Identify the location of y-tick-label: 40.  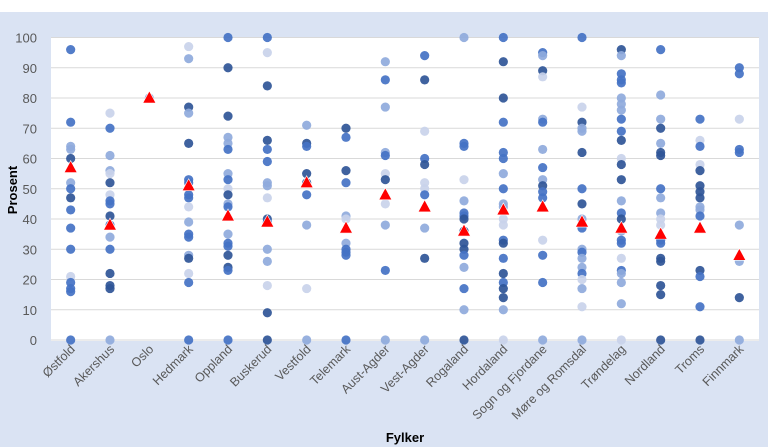
(30, 219).